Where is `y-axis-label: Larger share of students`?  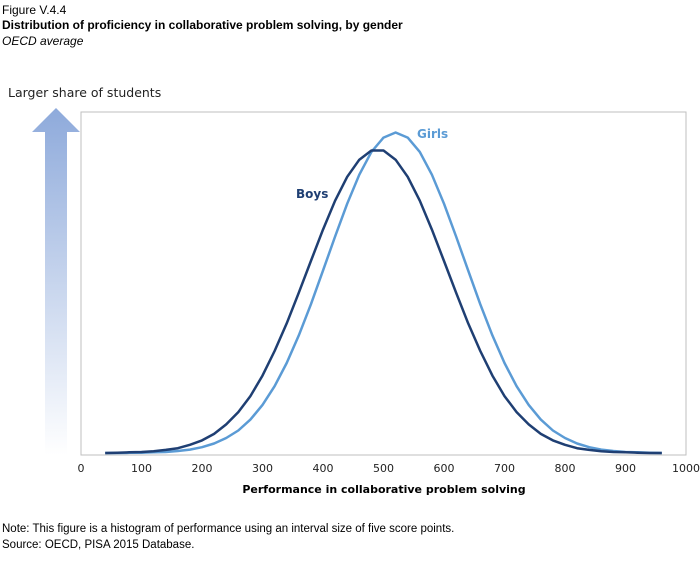 y-axis-label: Larger share of students is located at coordinates (85, 92).